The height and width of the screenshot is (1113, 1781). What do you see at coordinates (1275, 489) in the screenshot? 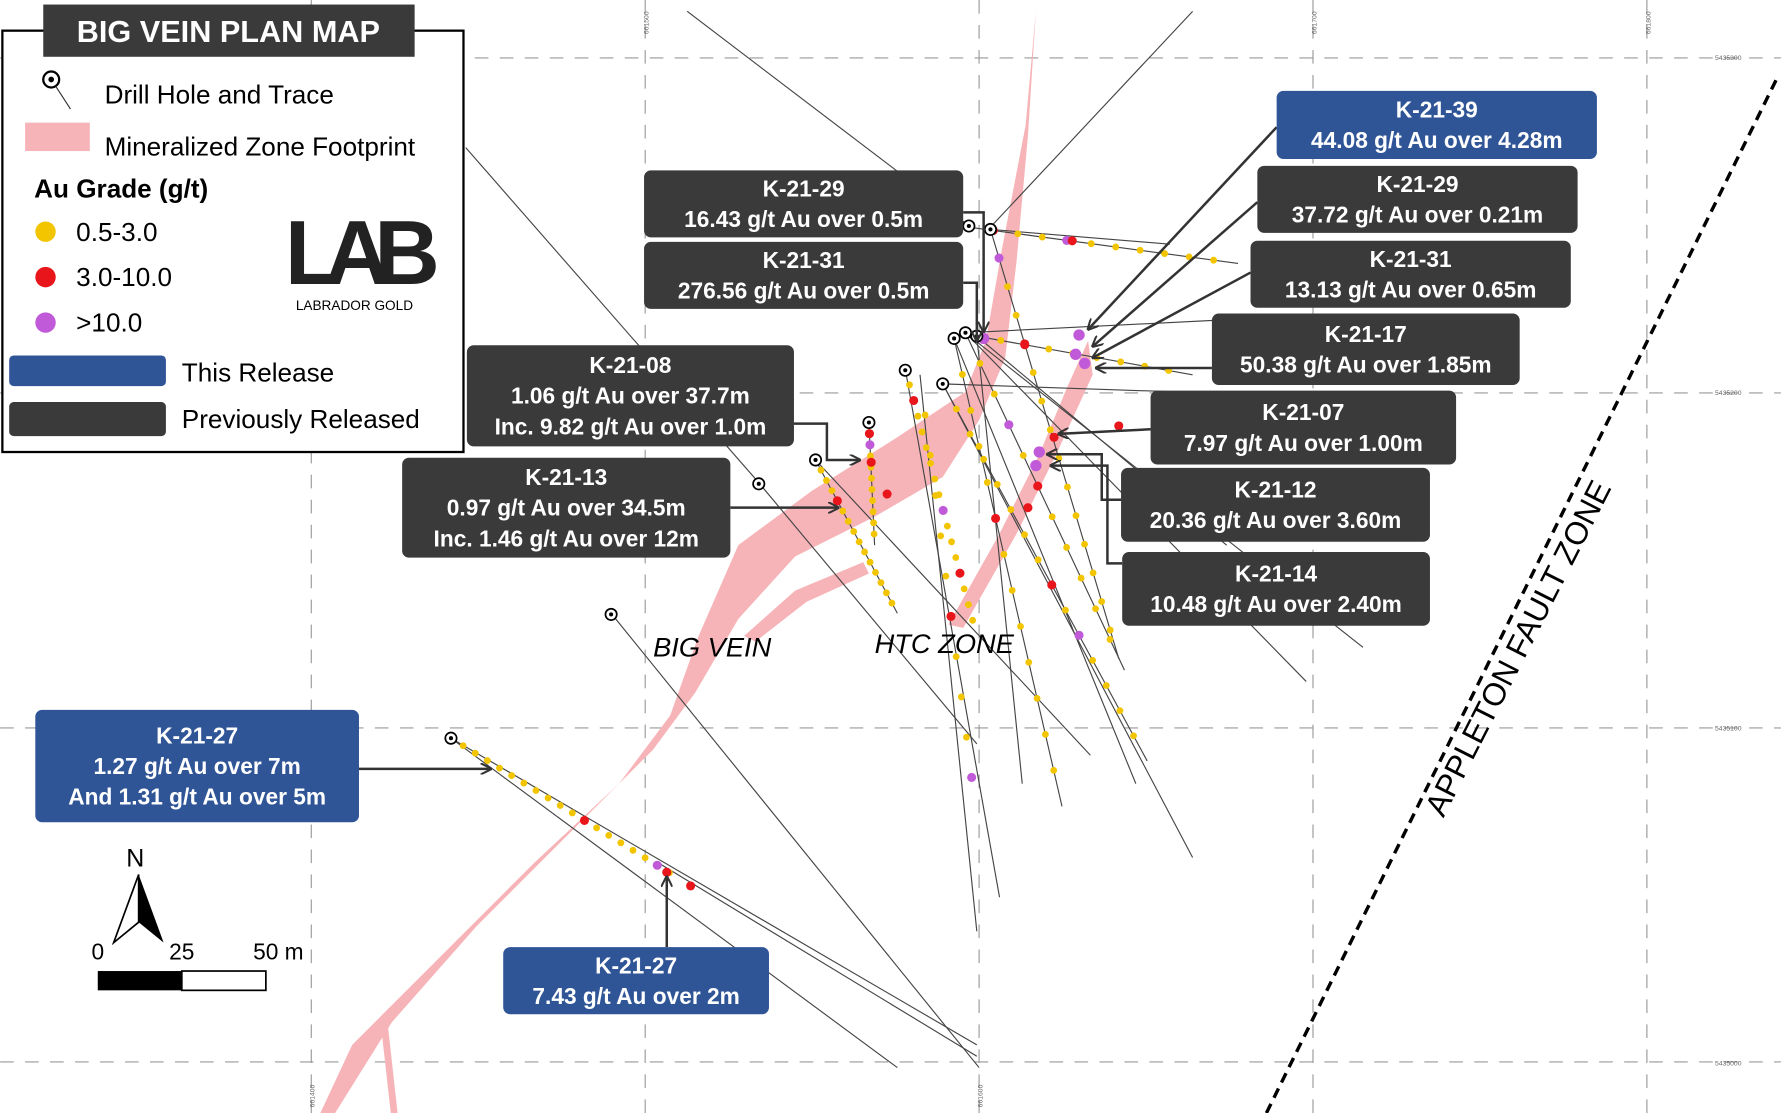
I see `callout-hole: K-21-12` at bounding box center [1275, 489].